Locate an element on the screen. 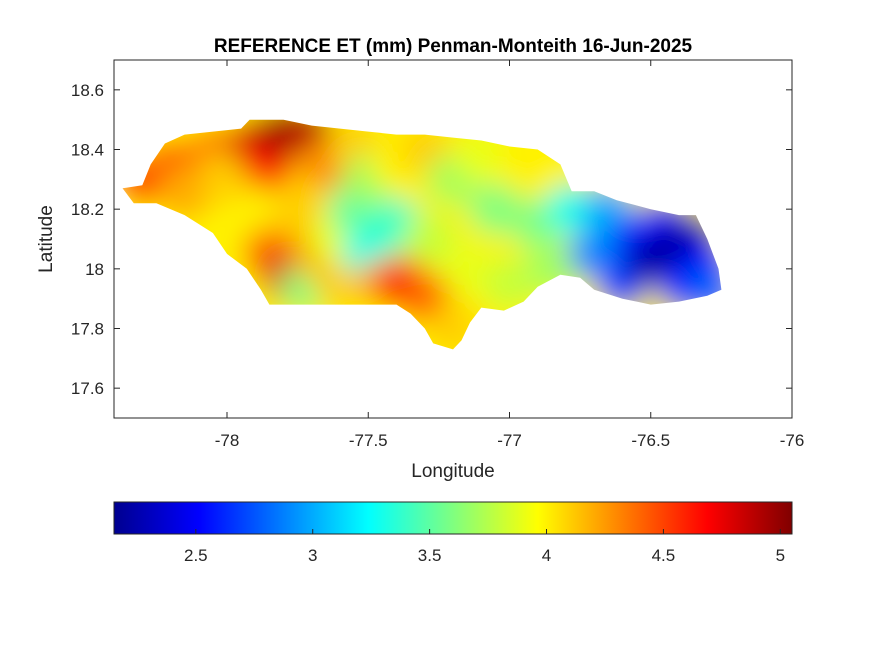 Image resolution: width=875 pixels, height=656 pixels. y-axis-label: Latitude is located at coordinates (46, 239).